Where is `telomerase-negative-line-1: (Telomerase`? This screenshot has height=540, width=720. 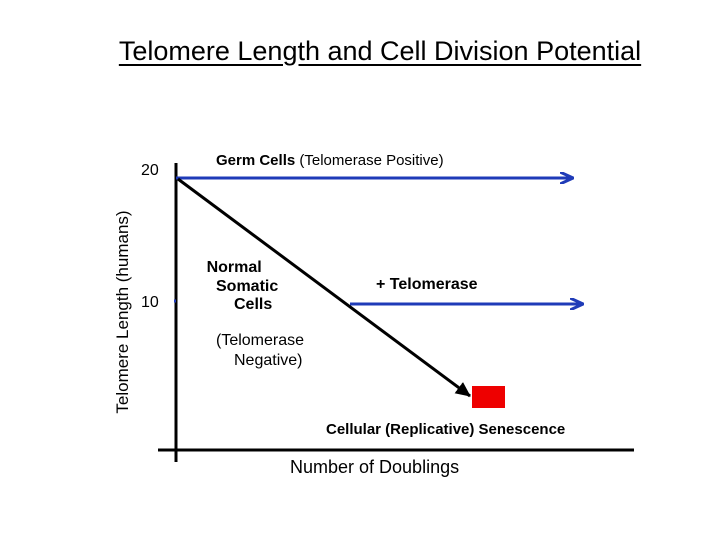 telomerase-negative-line-1: (Telomerase is located at coordinates (260, 340).